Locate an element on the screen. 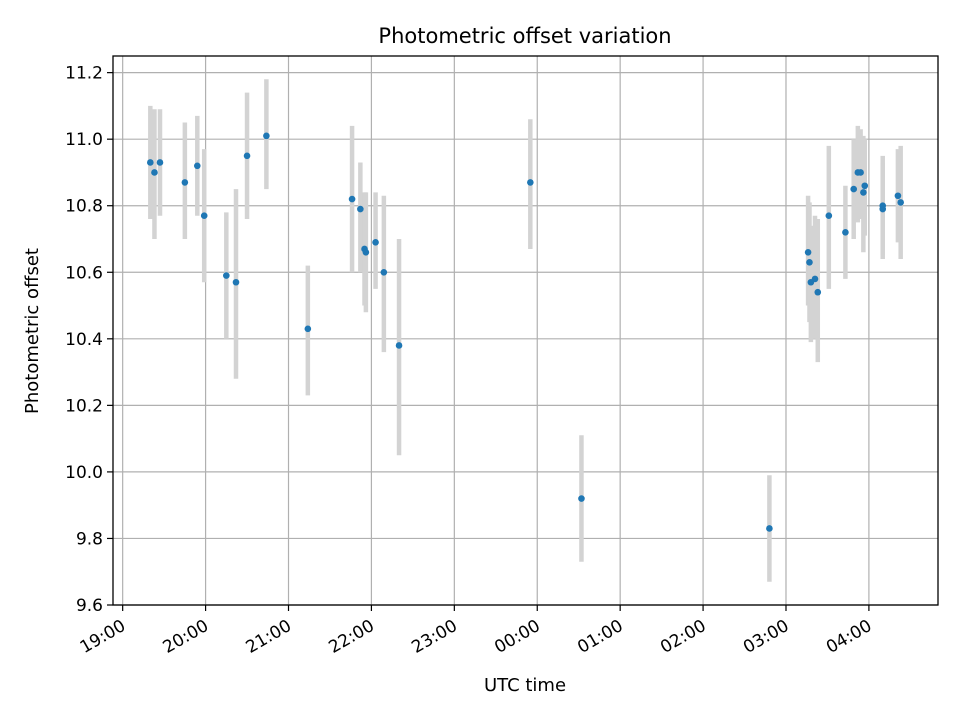 This screenshot has height=720, width=960. y-axis-ticks: 9.6 9.8 10.0 10.2 10.4 10.6 10.8 11.0 11.2 is located at coordinates (89, 340).